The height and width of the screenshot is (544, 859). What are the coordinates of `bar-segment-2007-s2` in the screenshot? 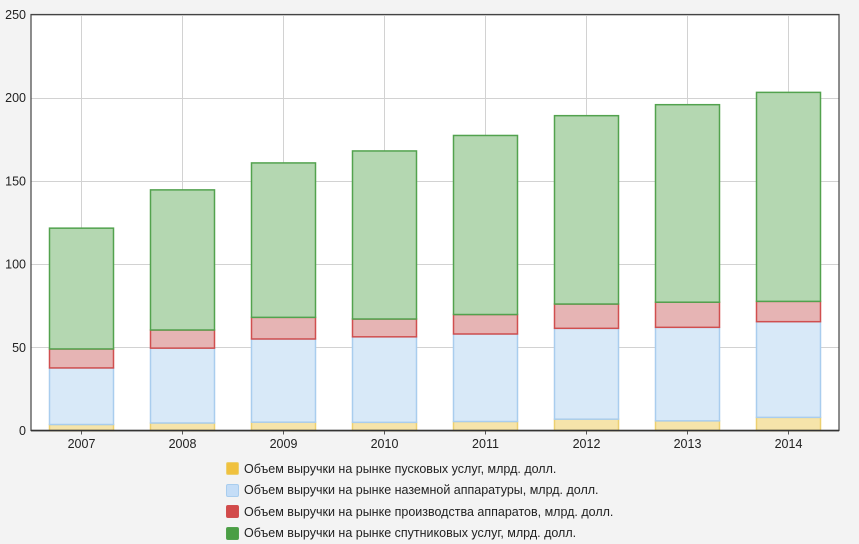 It's located at (82, 358).